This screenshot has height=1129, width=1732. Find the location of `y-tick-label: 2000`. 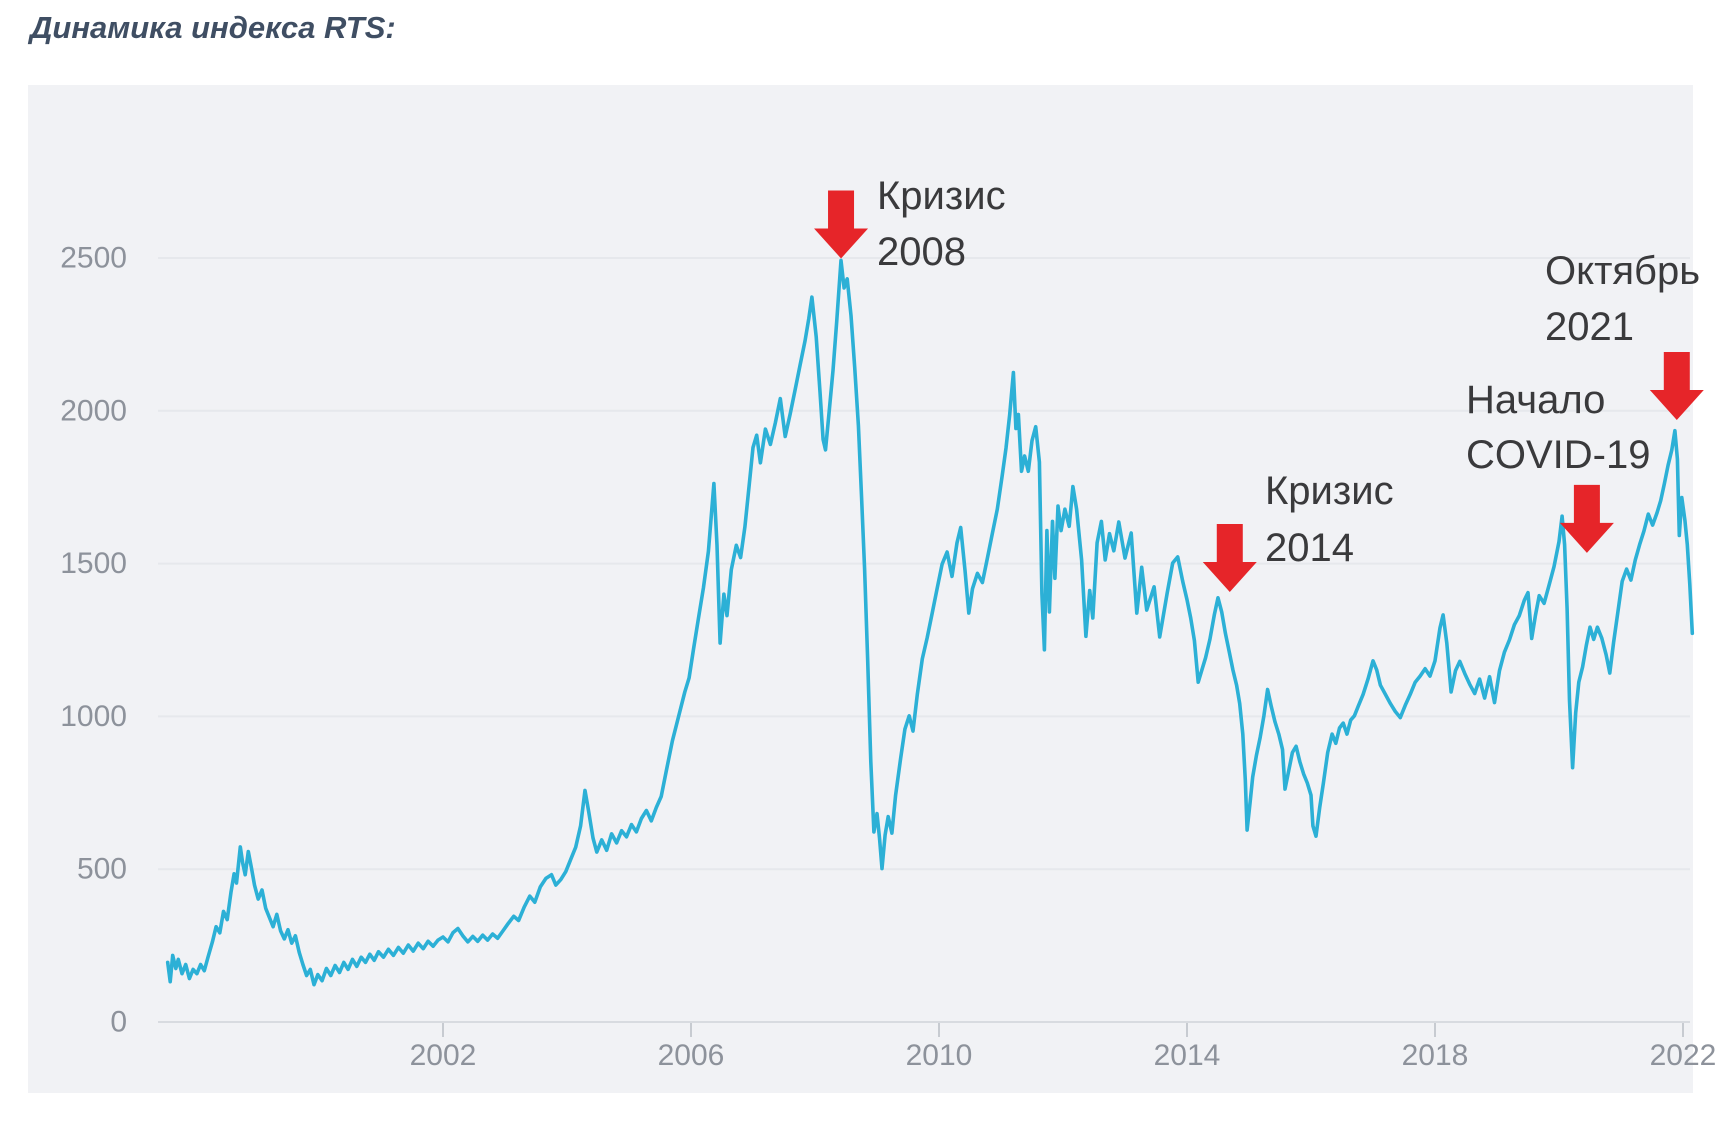

y-tick-label: 2000 is located at coordinates (93, 410).